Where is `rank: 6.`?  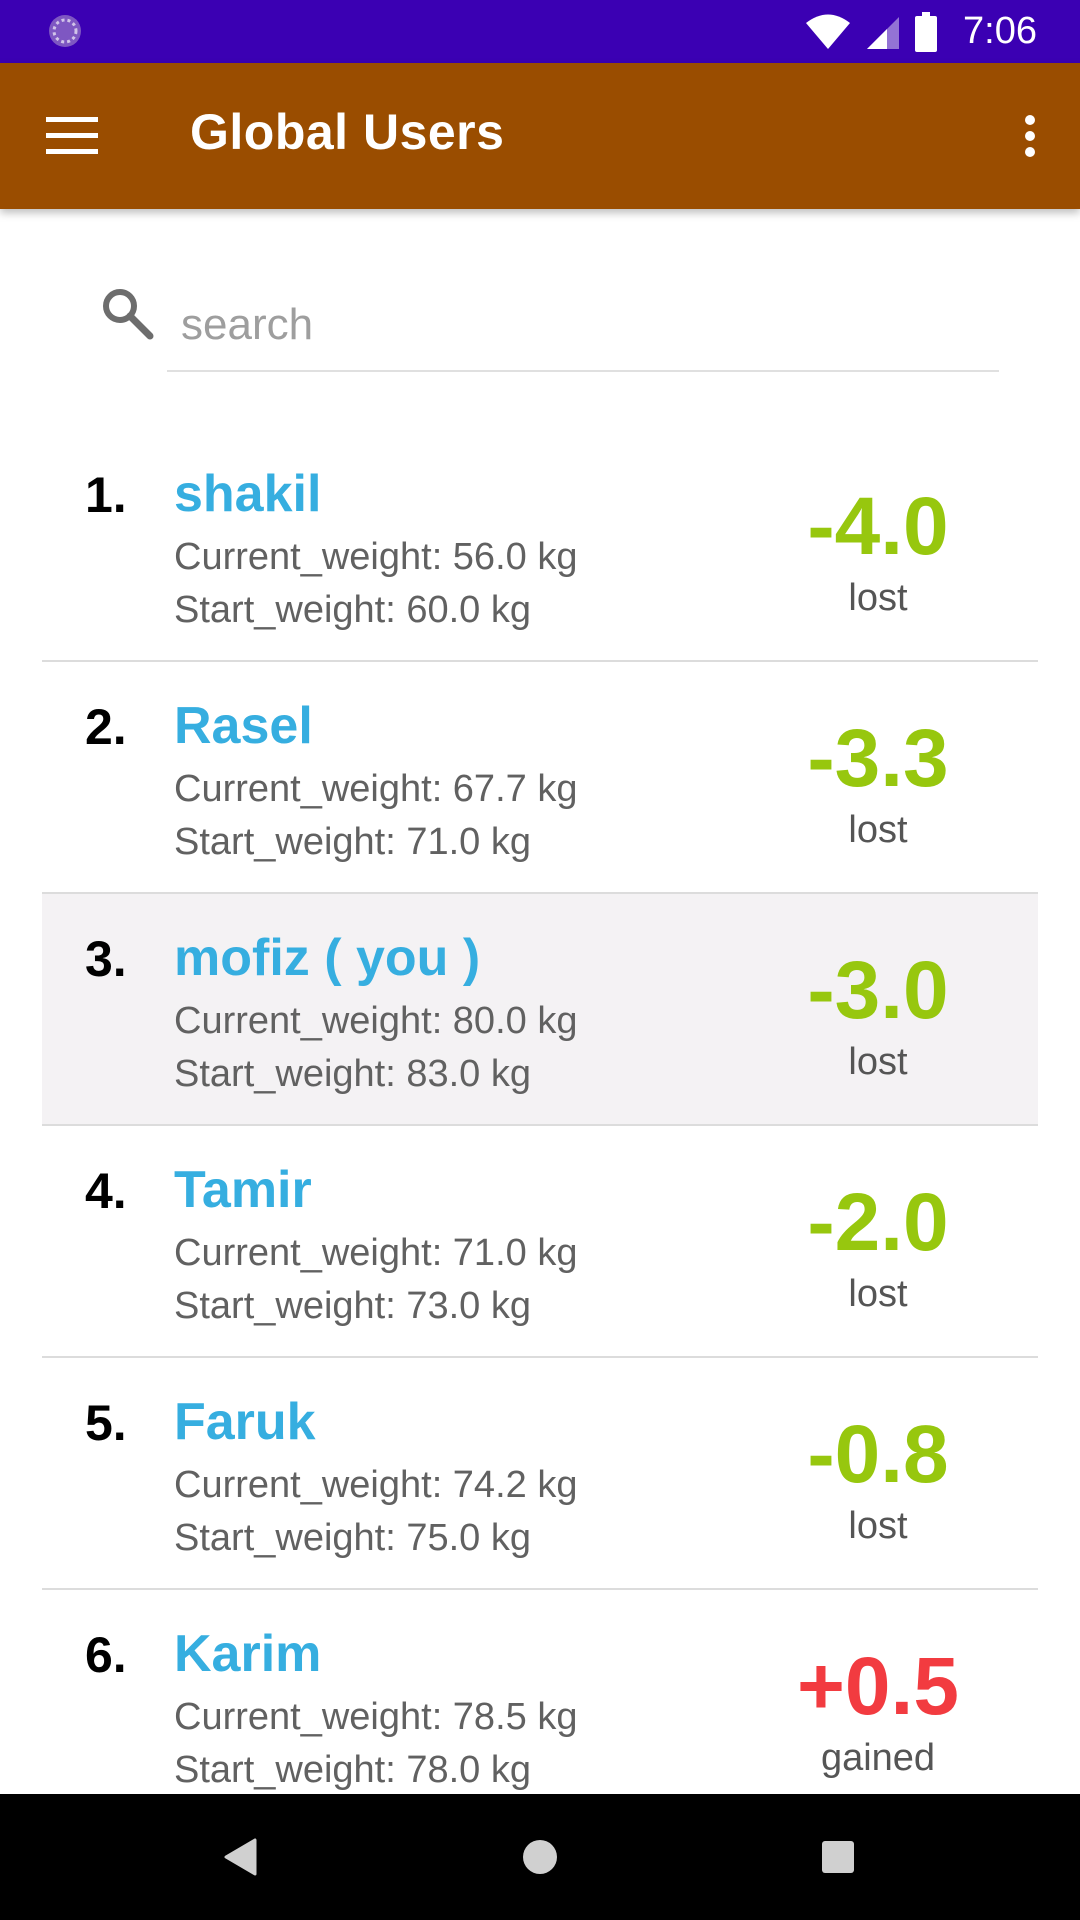
rank: 6. is located at coordinates (106, 1655).